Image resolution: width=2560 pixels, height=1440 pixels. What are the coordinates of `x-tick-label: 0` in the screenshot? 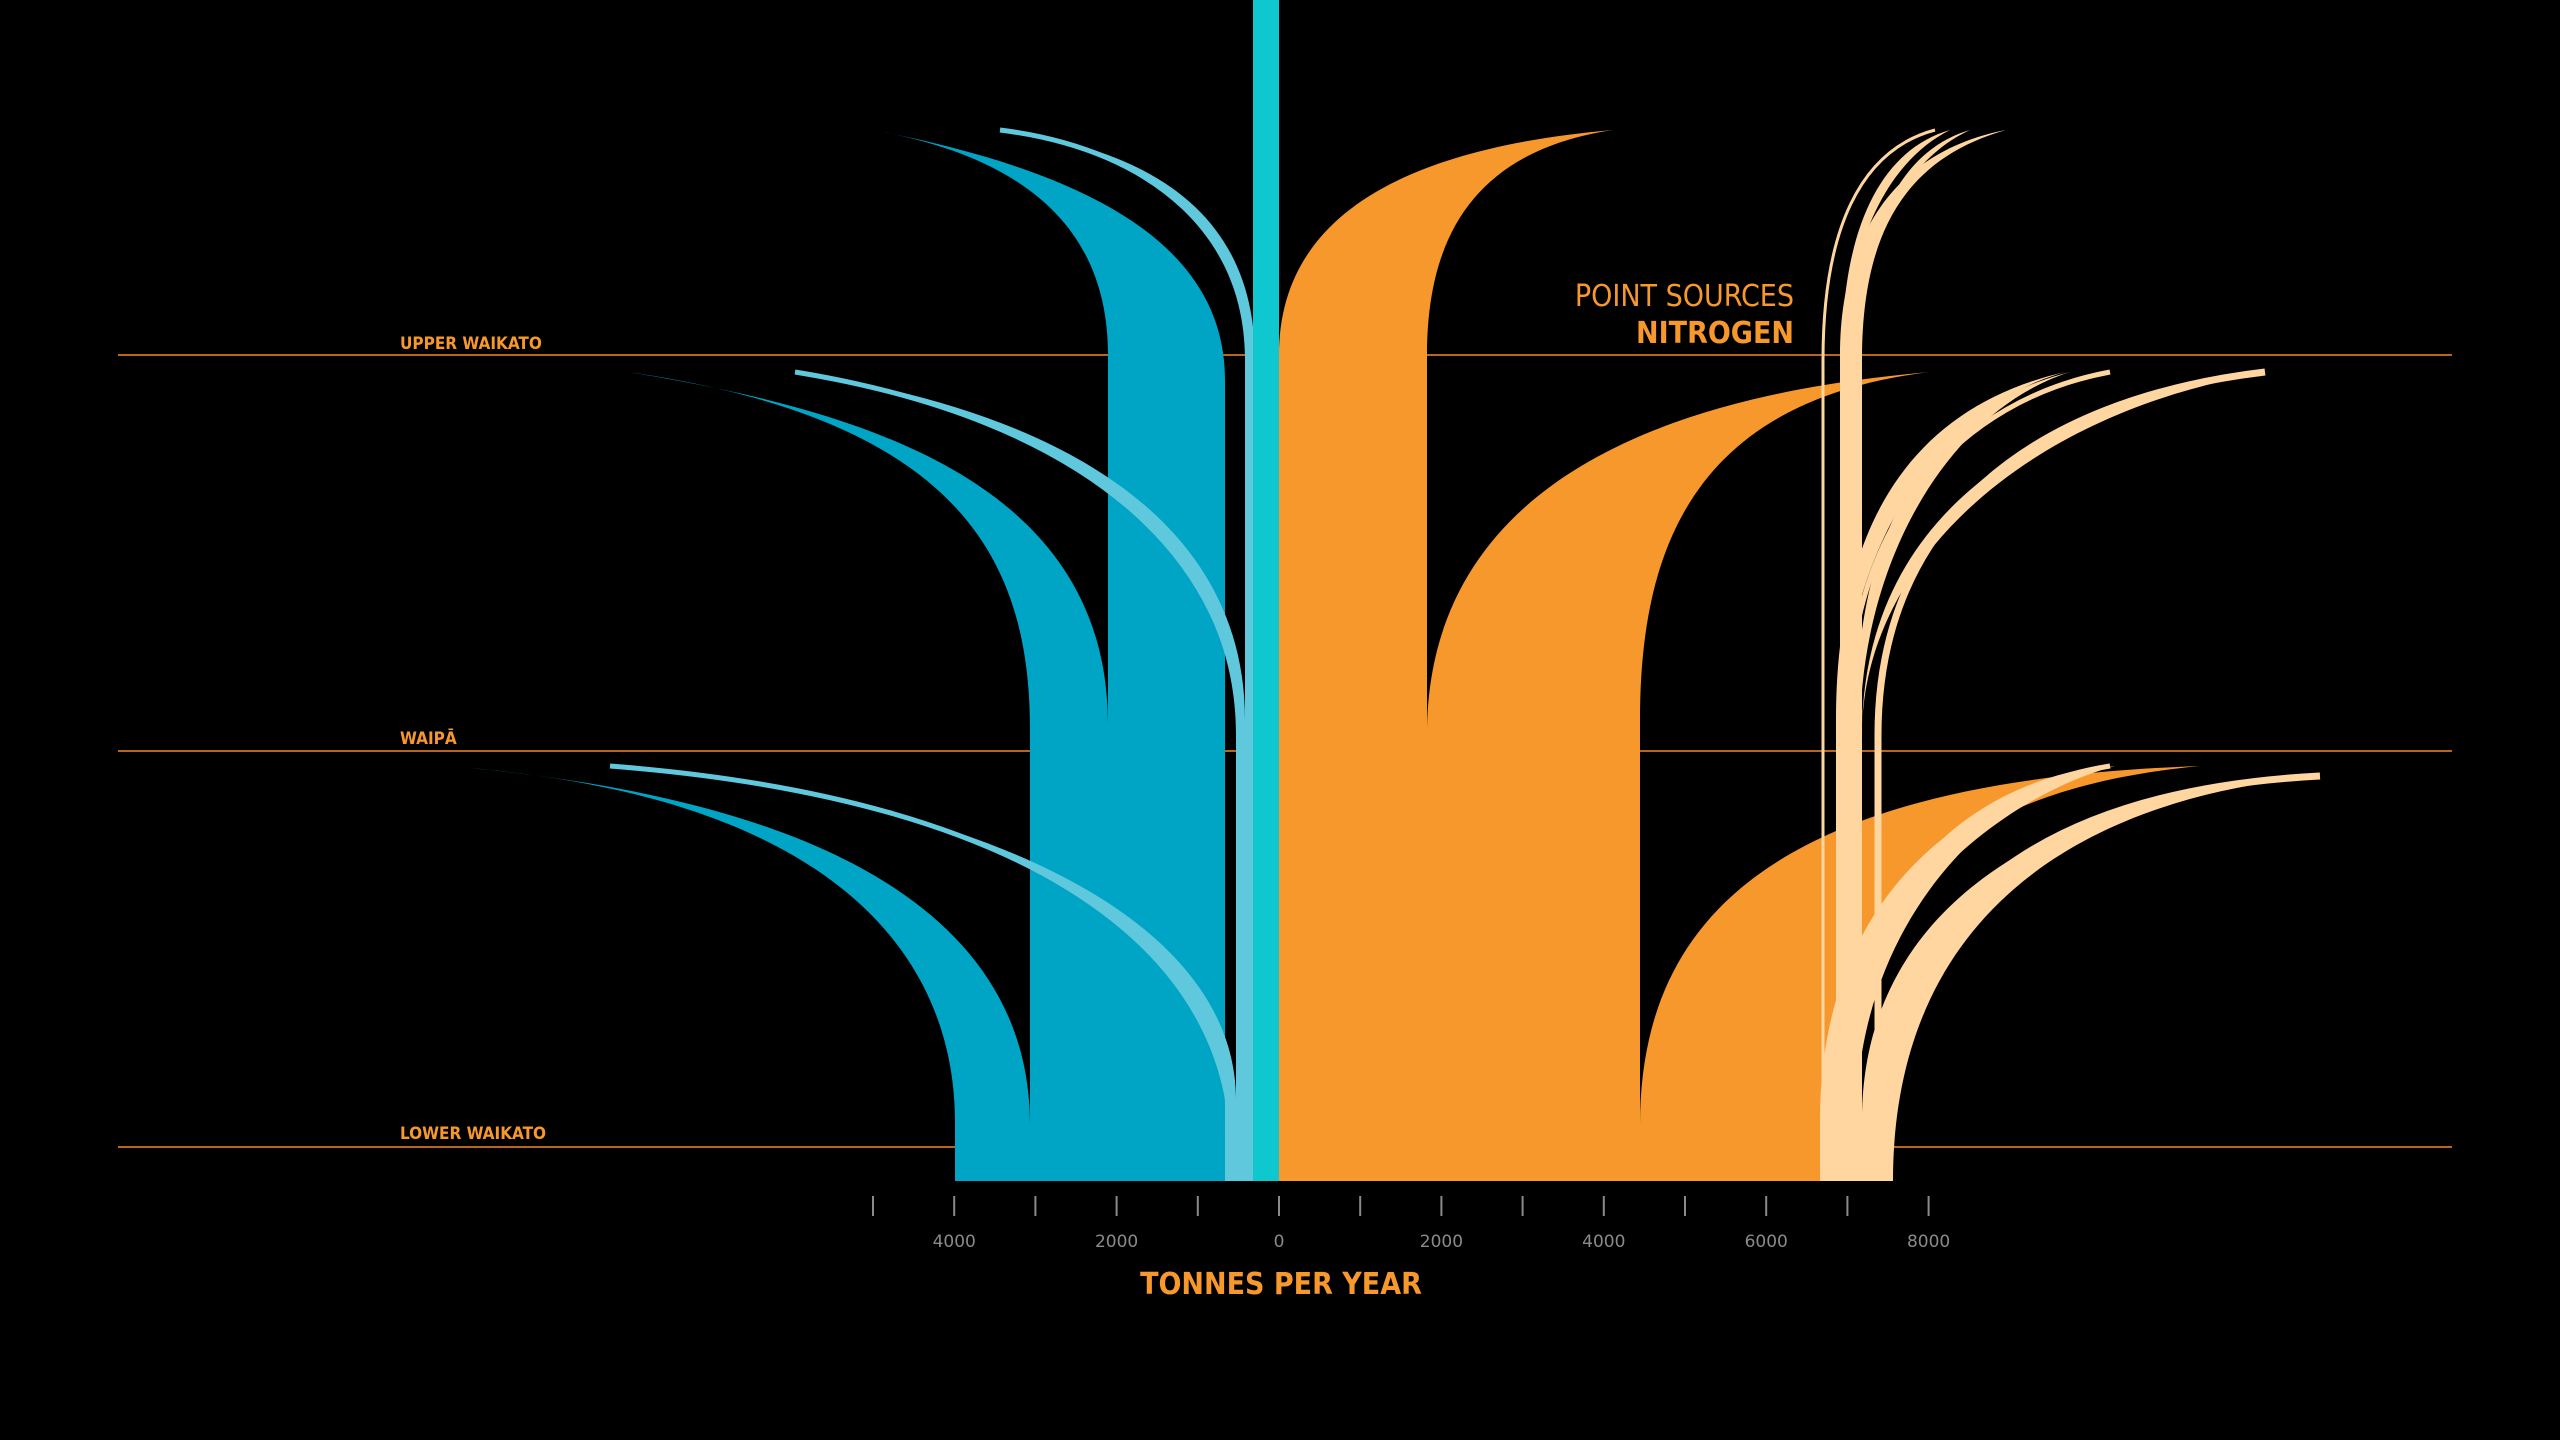 It's located at (1279, 1242).